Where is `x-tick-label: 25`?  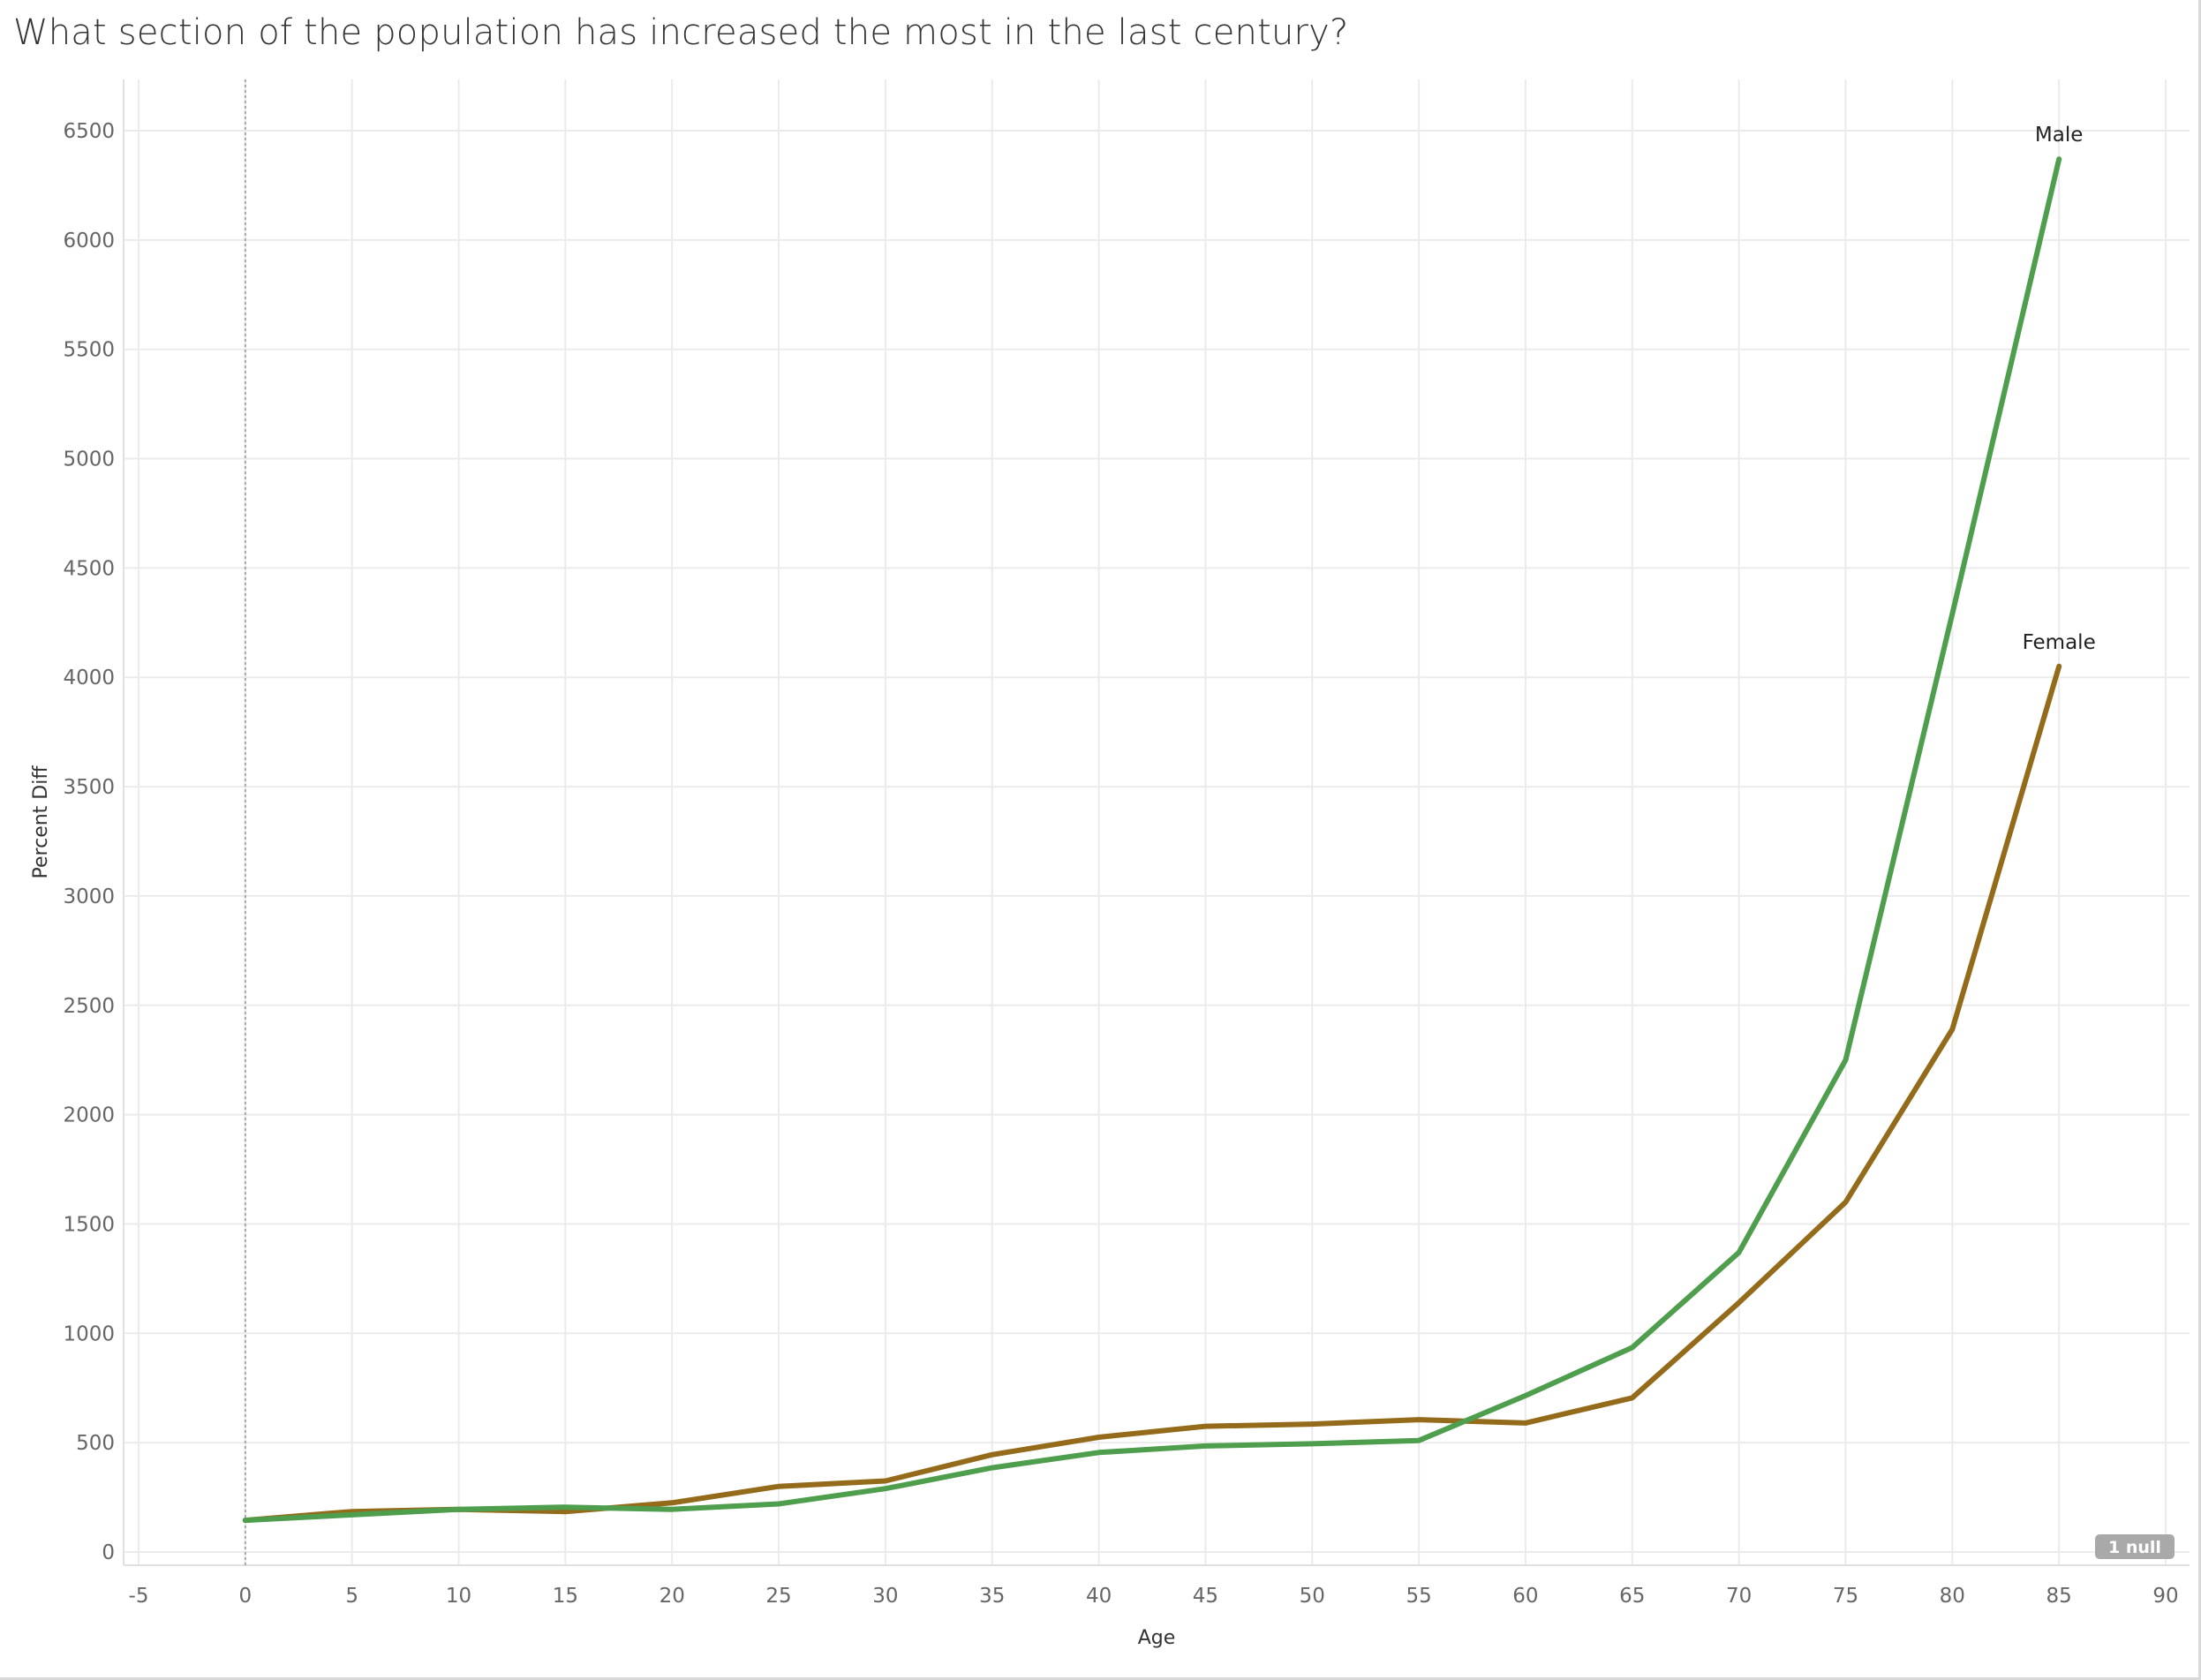 x-tick-label: 25 is located at coordinates (778, 1596).